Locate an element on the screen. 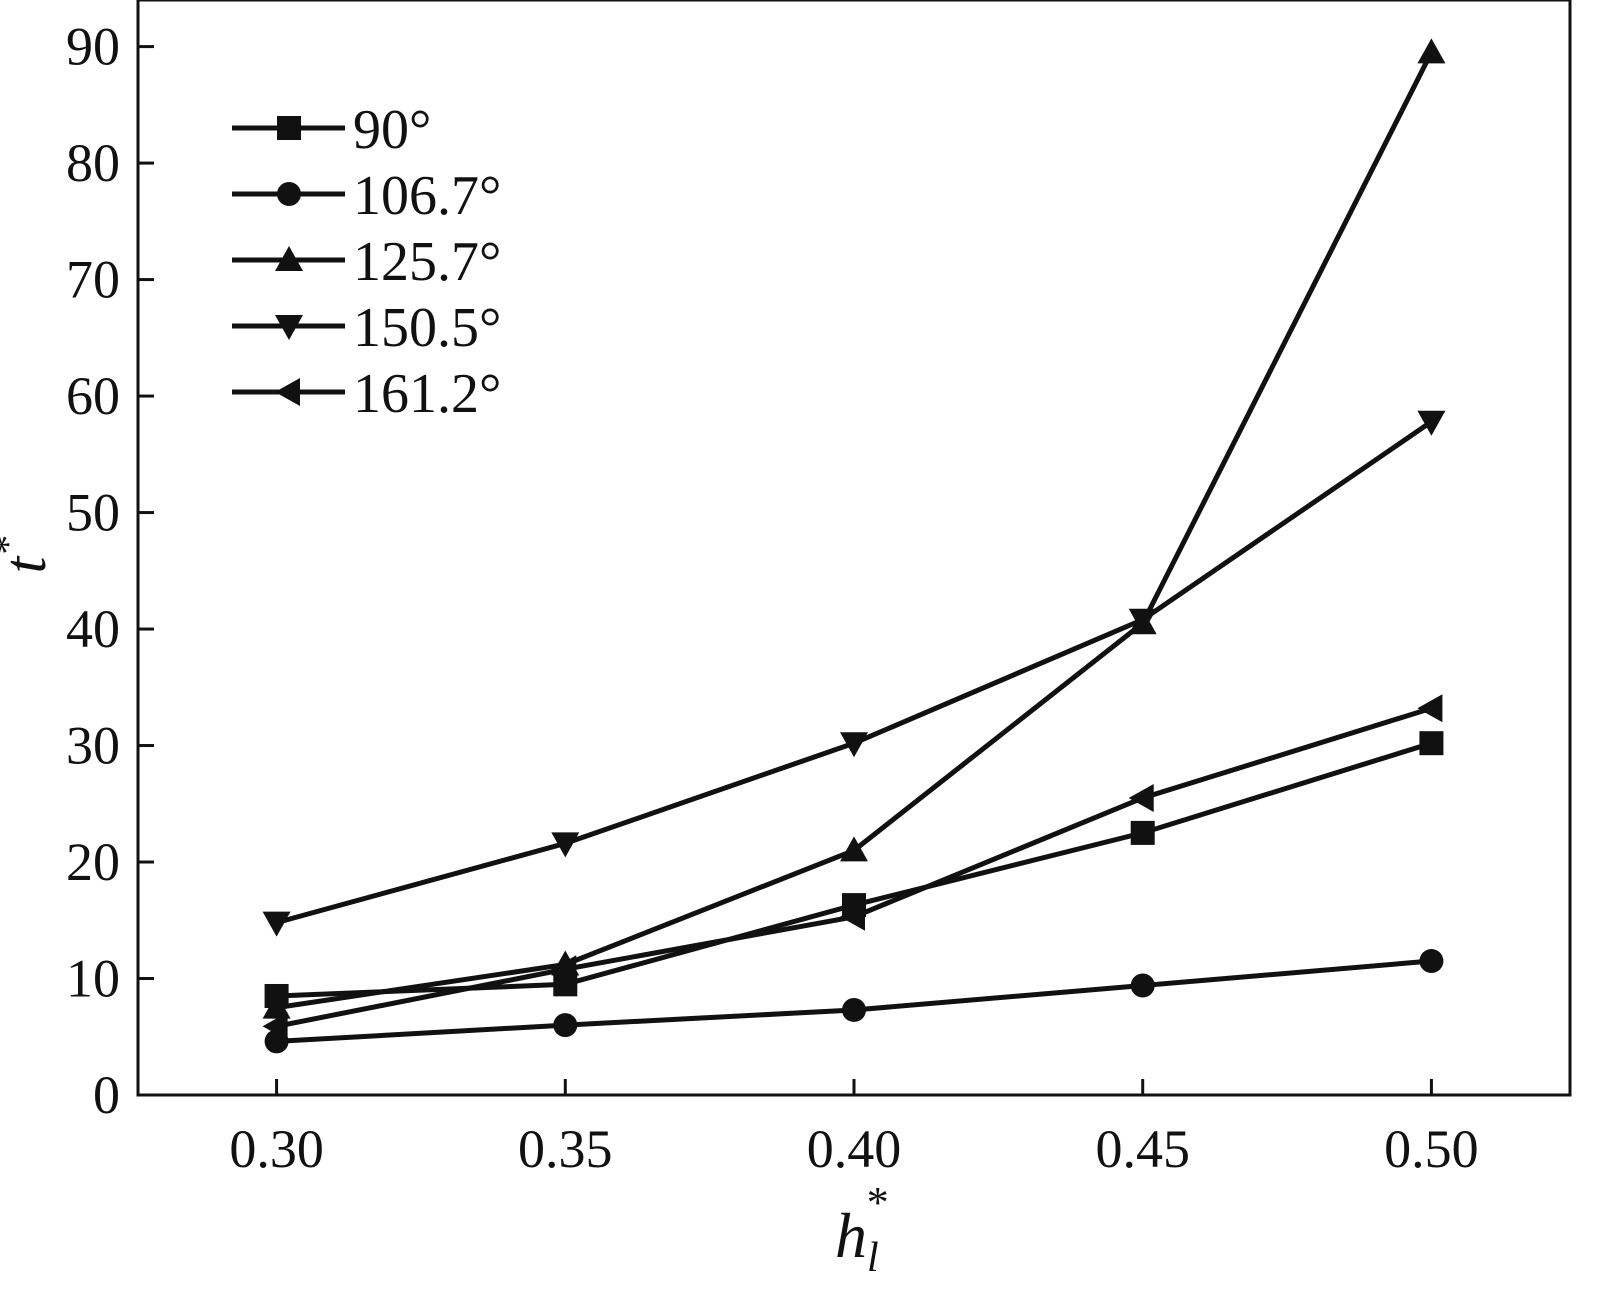 The width and height of the screenshot is (1601, 1292). y-tick-label: 60 is located at coordinates (93, 396).